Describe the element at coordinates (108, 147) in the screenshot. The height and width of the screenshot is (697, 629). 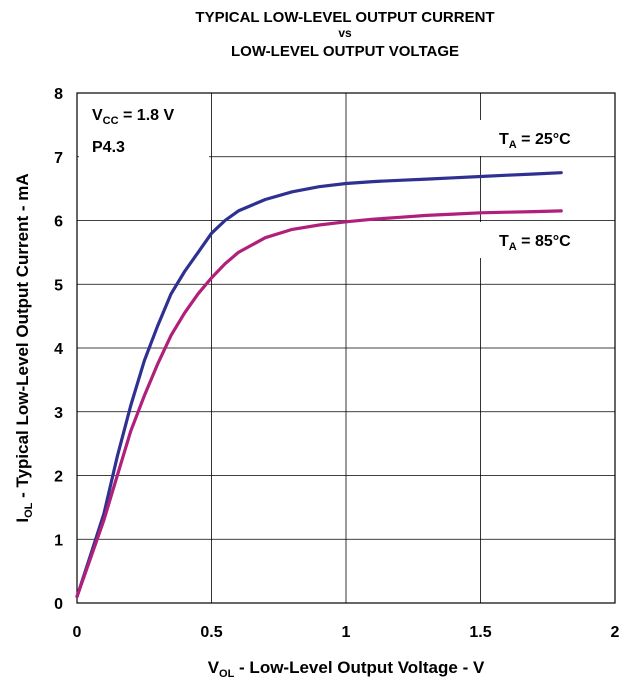
I see `pin-annotation: P4.3` at that location.